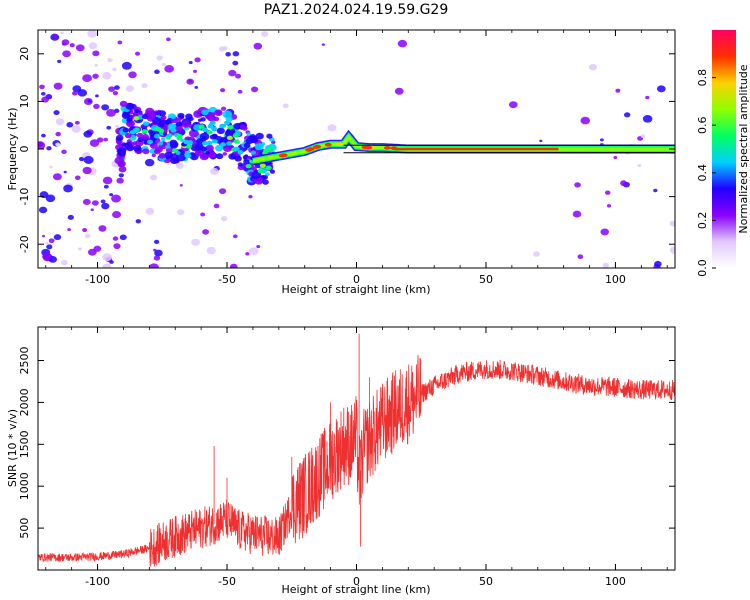 This screenshot has width=750, height=600. I want to click on heatmap-y-axis-label: Frequency (Hz), so click(12, 149).